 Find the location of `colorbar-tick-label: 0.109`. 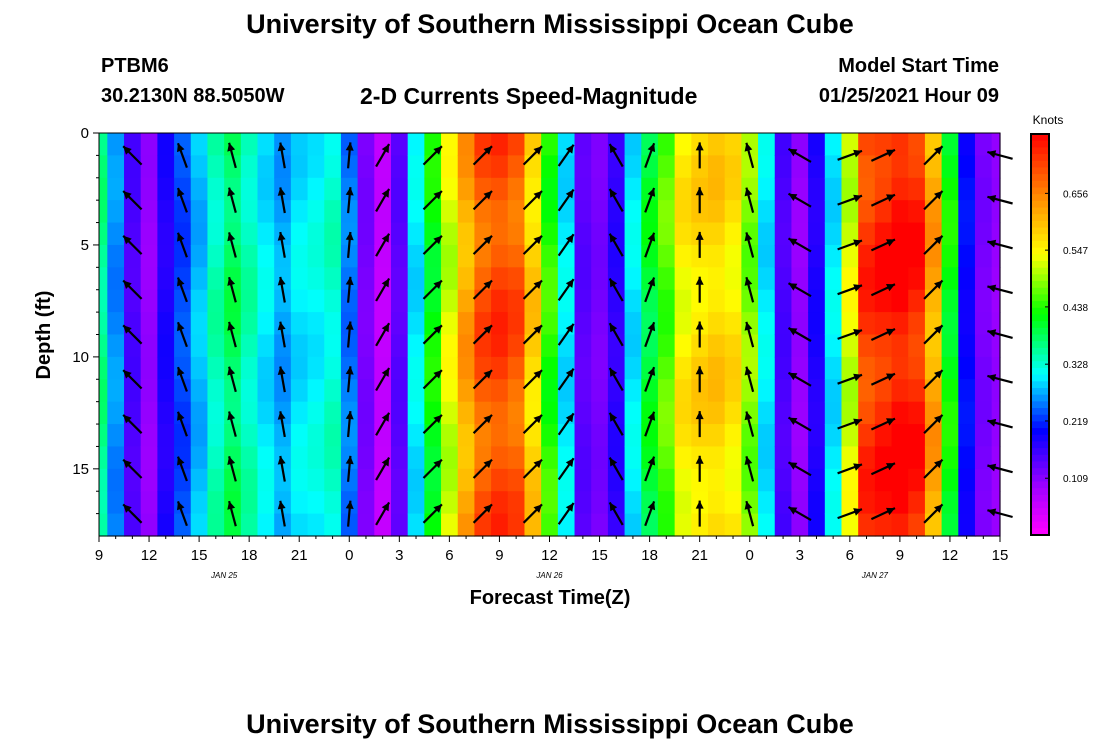

colorbar-tick-label: 0.109 is located at coordinates (1075, 479).